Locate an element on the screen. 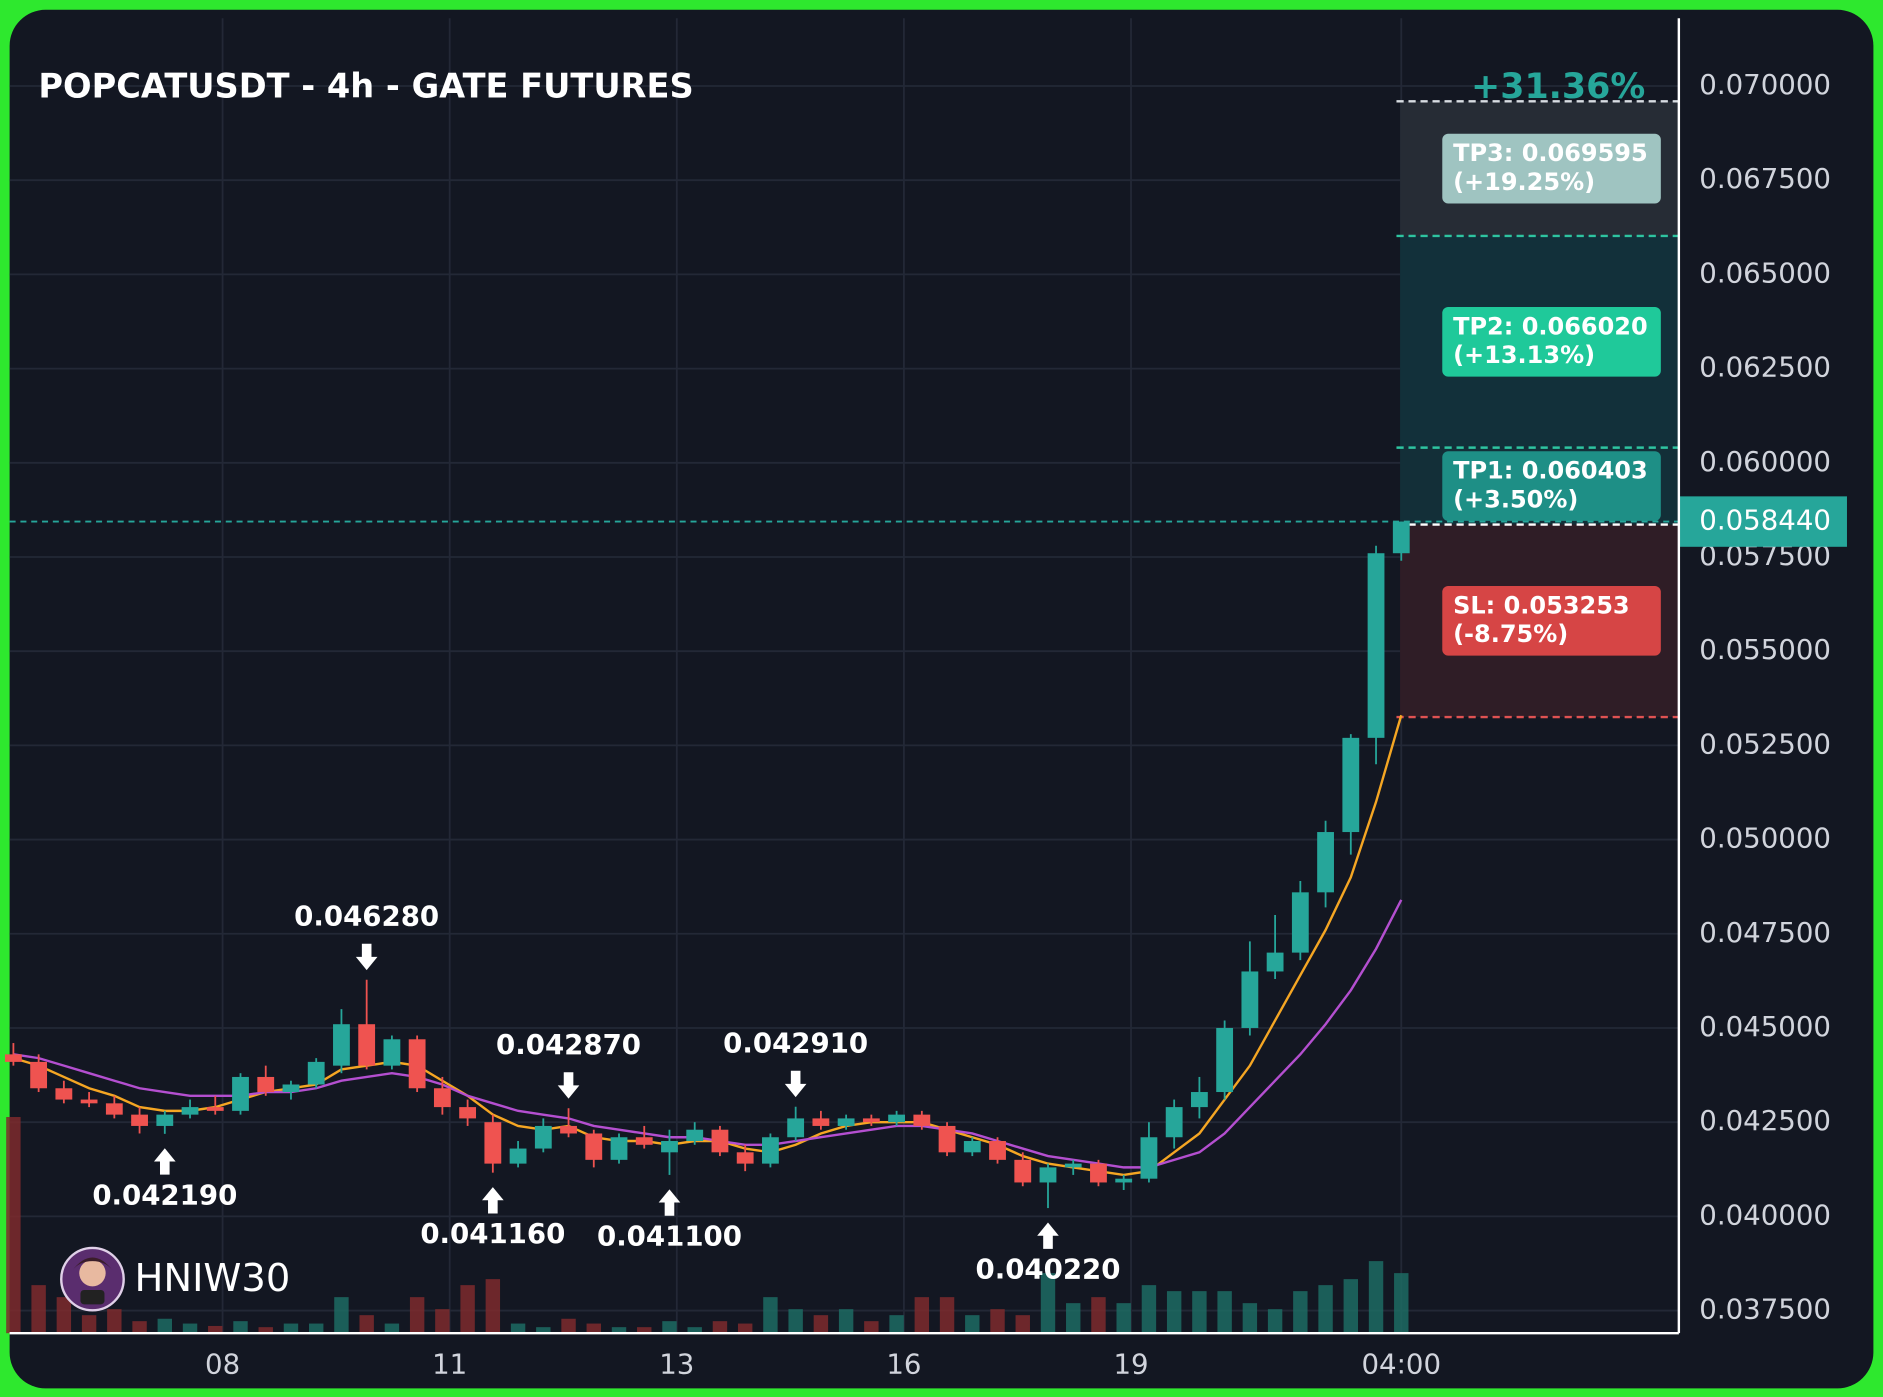 The image size is (1883, 1397). y-tick-label: 0.042500 is located at coordinates (1765, 1120).